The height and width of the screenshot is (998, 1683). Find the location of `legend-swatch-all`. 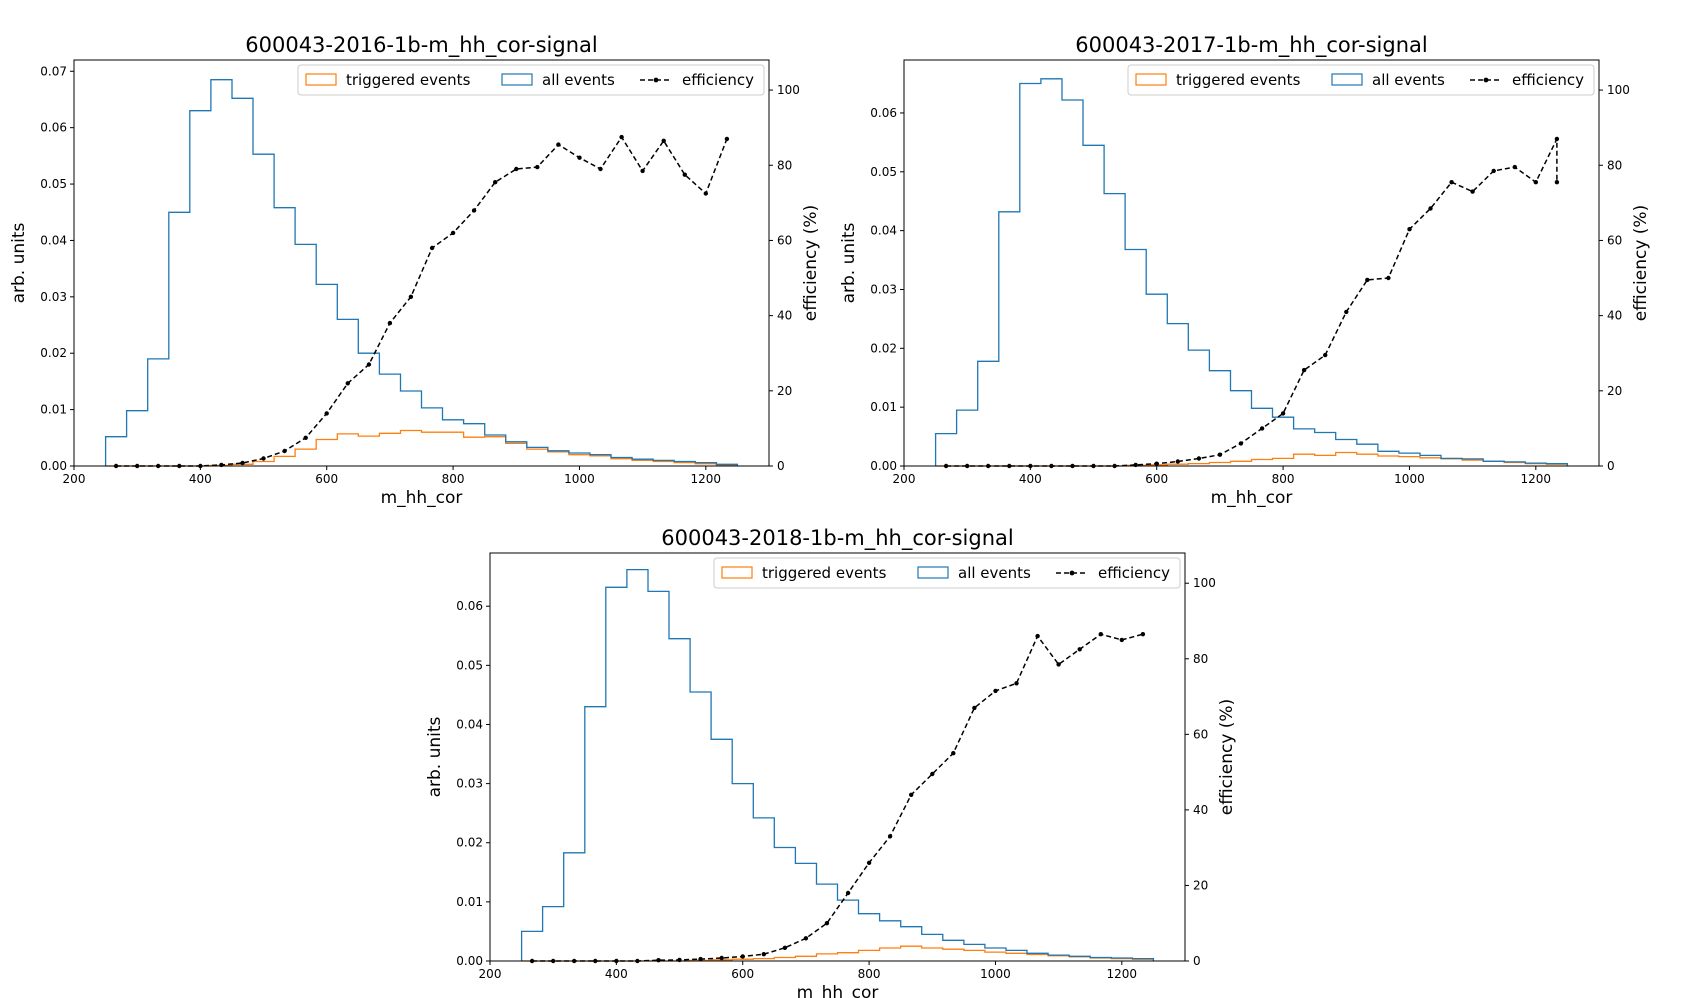

legend-swatch-all is located at coordinates (517, 79).